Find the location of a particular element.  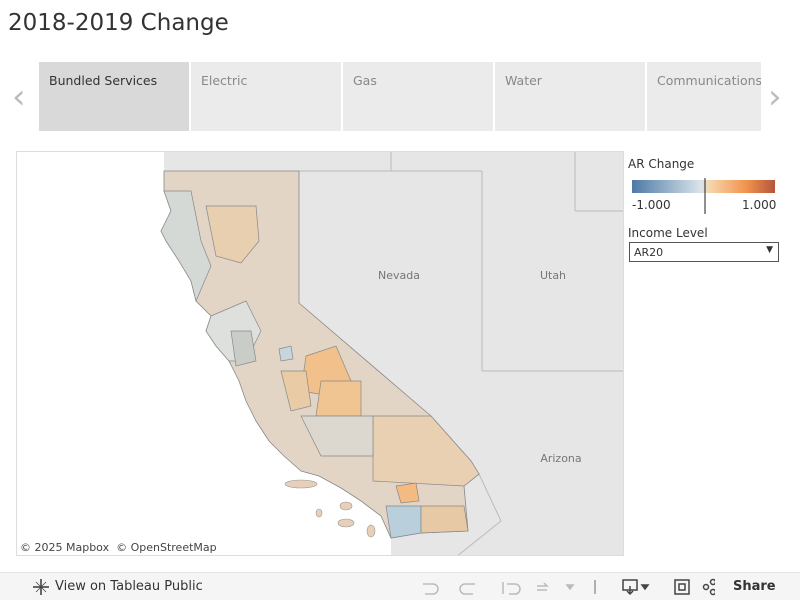

tab: Electric is located at coordinates (266, 96).